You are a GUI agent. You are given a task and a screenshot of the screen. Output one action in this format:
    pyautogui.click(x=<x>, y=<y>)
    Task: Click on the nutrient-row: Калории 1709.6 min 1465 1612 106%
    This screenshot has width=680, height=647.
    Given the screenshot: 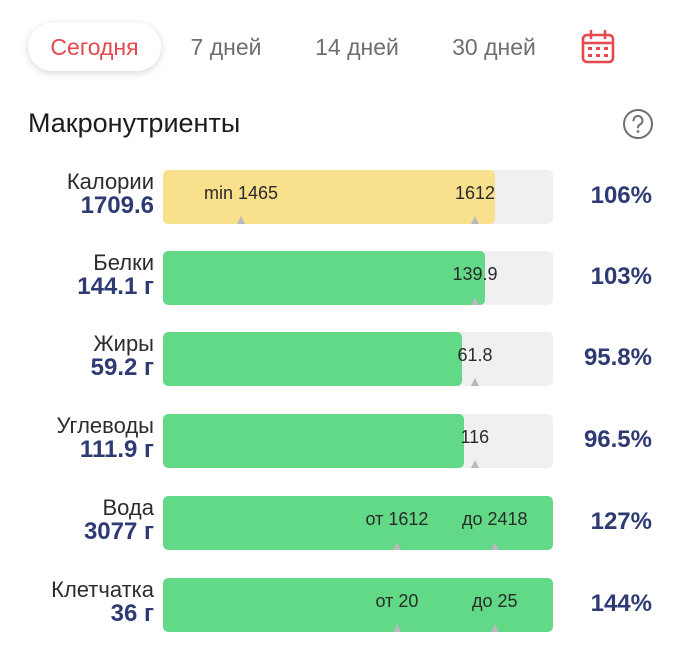 What is the action you would take?
    pyautogui.click(x=340, y=199)
    